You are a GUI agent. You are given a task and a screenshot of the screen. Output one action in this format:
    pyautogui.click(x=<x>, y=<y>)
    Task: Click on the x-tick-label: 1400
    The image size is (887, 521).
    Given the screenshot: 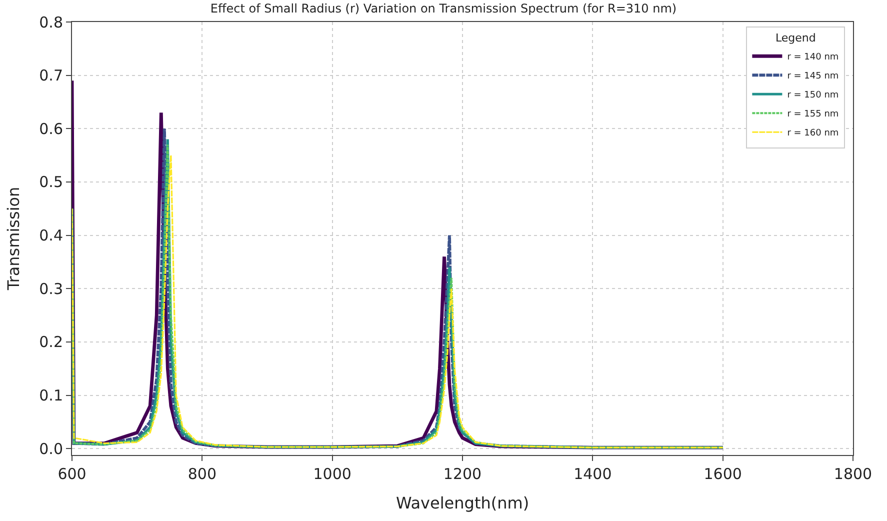 What is the action you would take?
    pyautogui.click(x=593, y=474)
    